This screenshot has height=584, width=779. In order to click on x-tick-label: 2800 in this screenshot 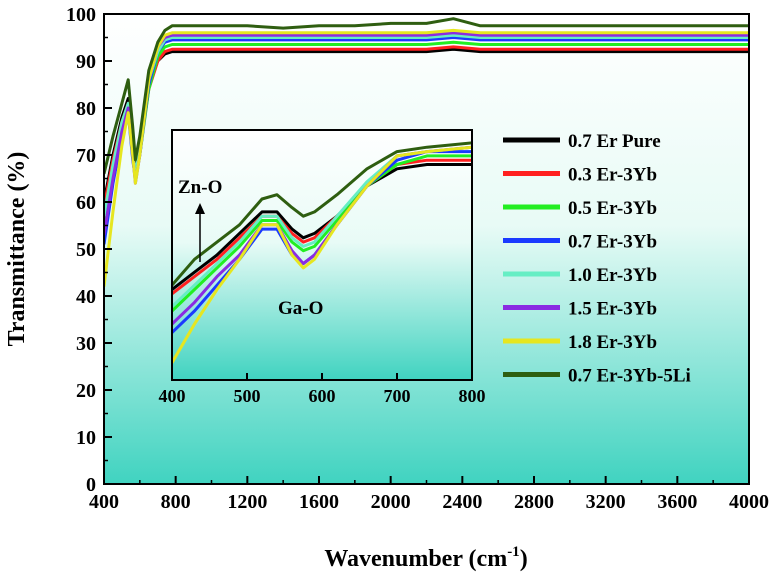, I will do `click(534, 502)`.